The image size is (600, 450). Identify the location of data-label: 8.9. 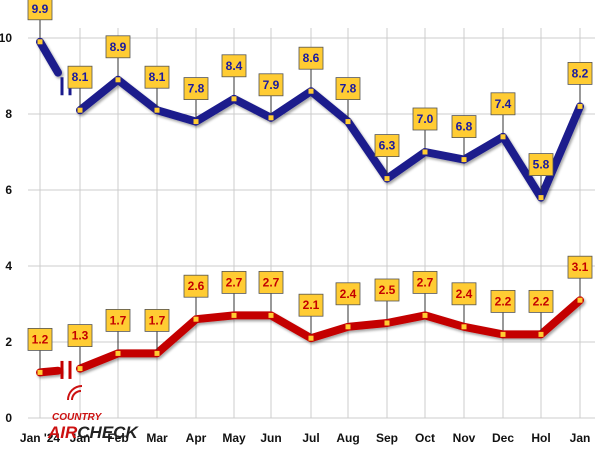
(118, 47).